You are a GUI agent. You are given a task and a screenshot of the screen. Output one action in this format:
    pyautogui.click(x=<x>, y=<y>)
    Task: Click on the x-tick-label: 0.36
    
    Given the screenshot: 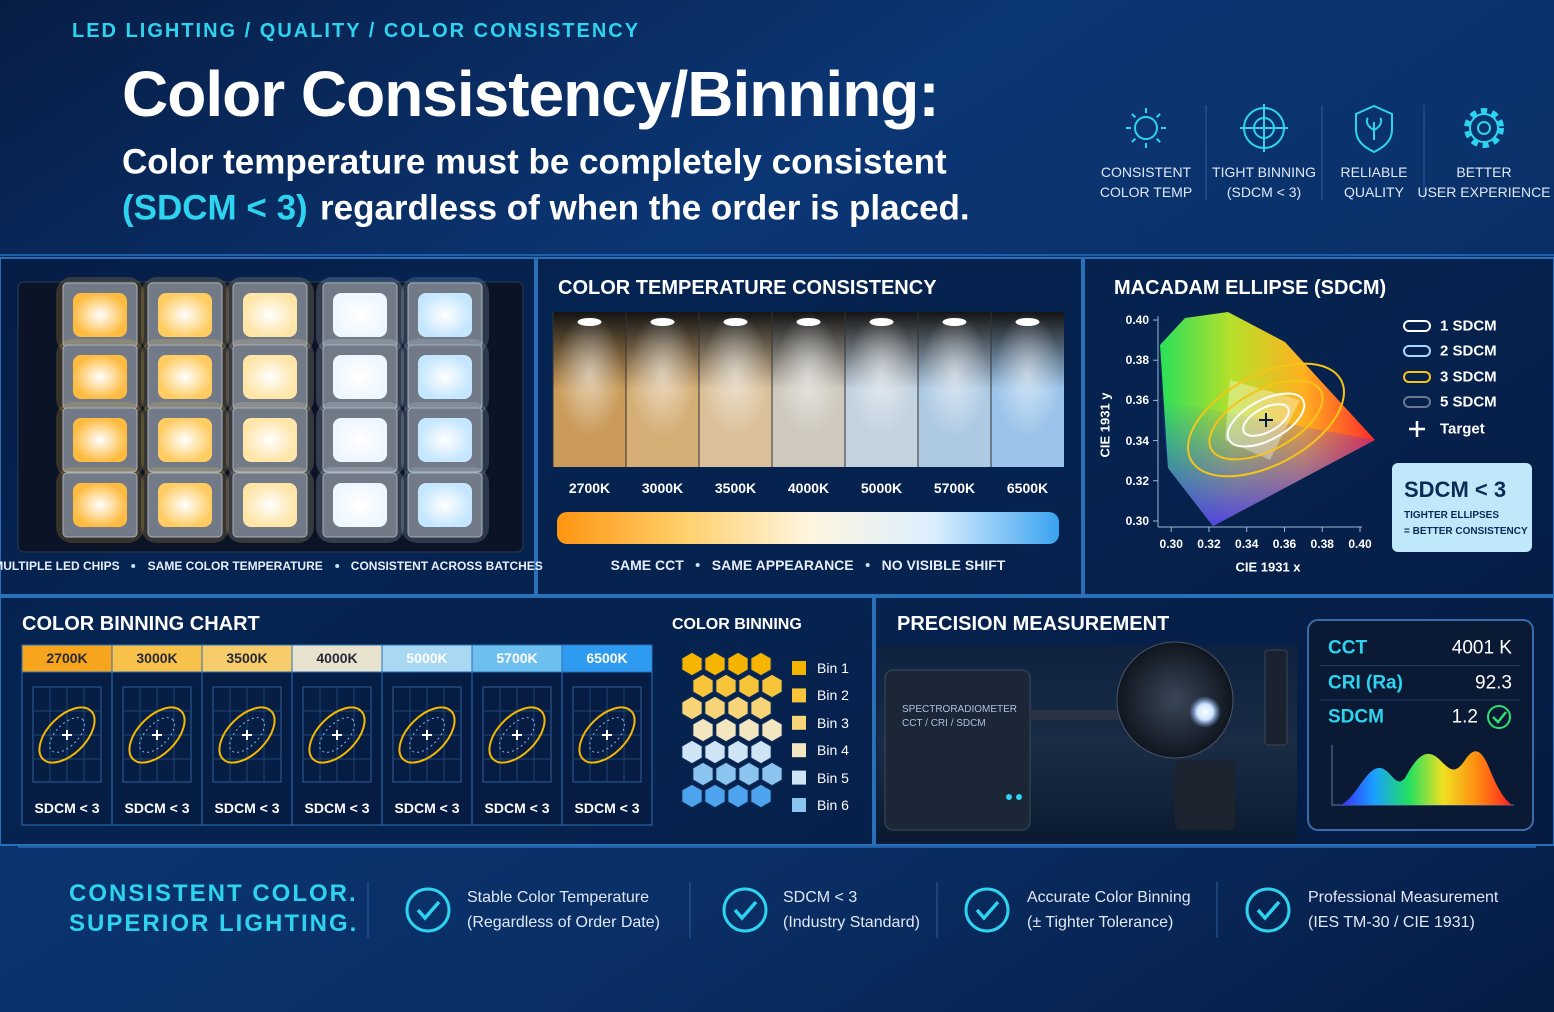 What is the action you would take?
    pyautogui.click(x=1284, y=544)
    